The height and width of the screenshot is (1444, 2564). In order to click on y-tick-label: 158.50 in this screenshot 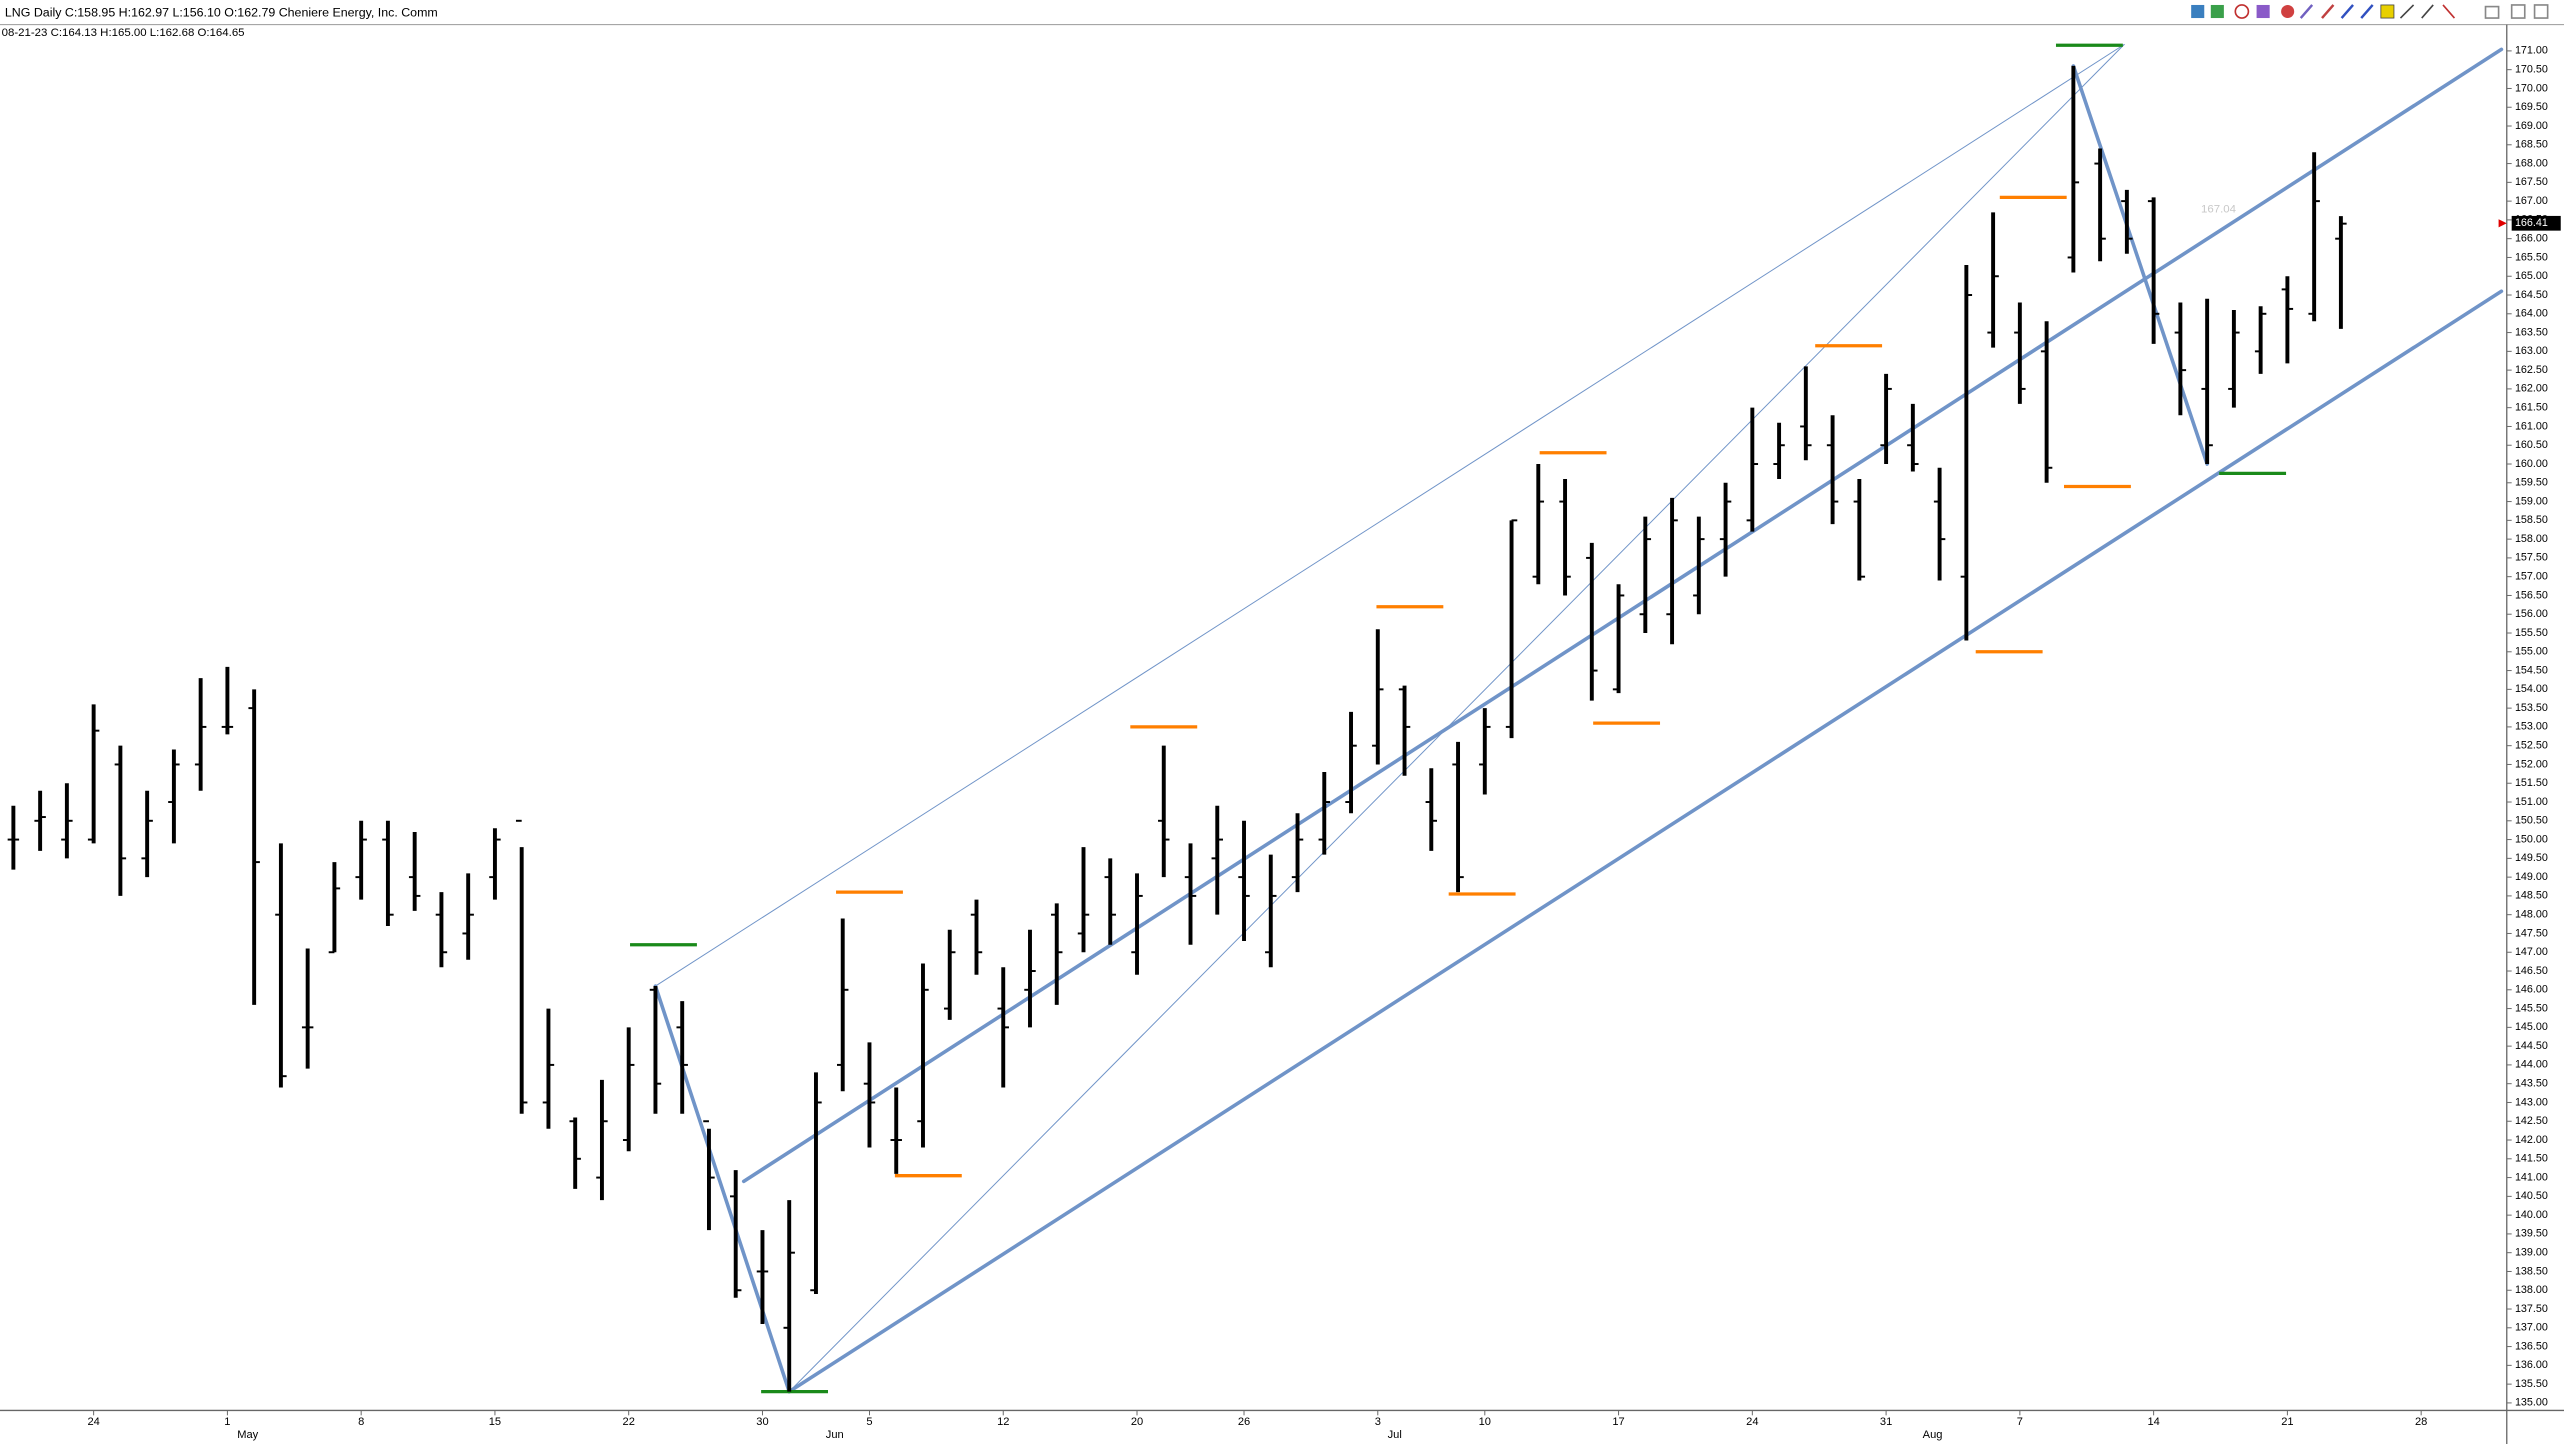, I will do `click(2531, 520)`.